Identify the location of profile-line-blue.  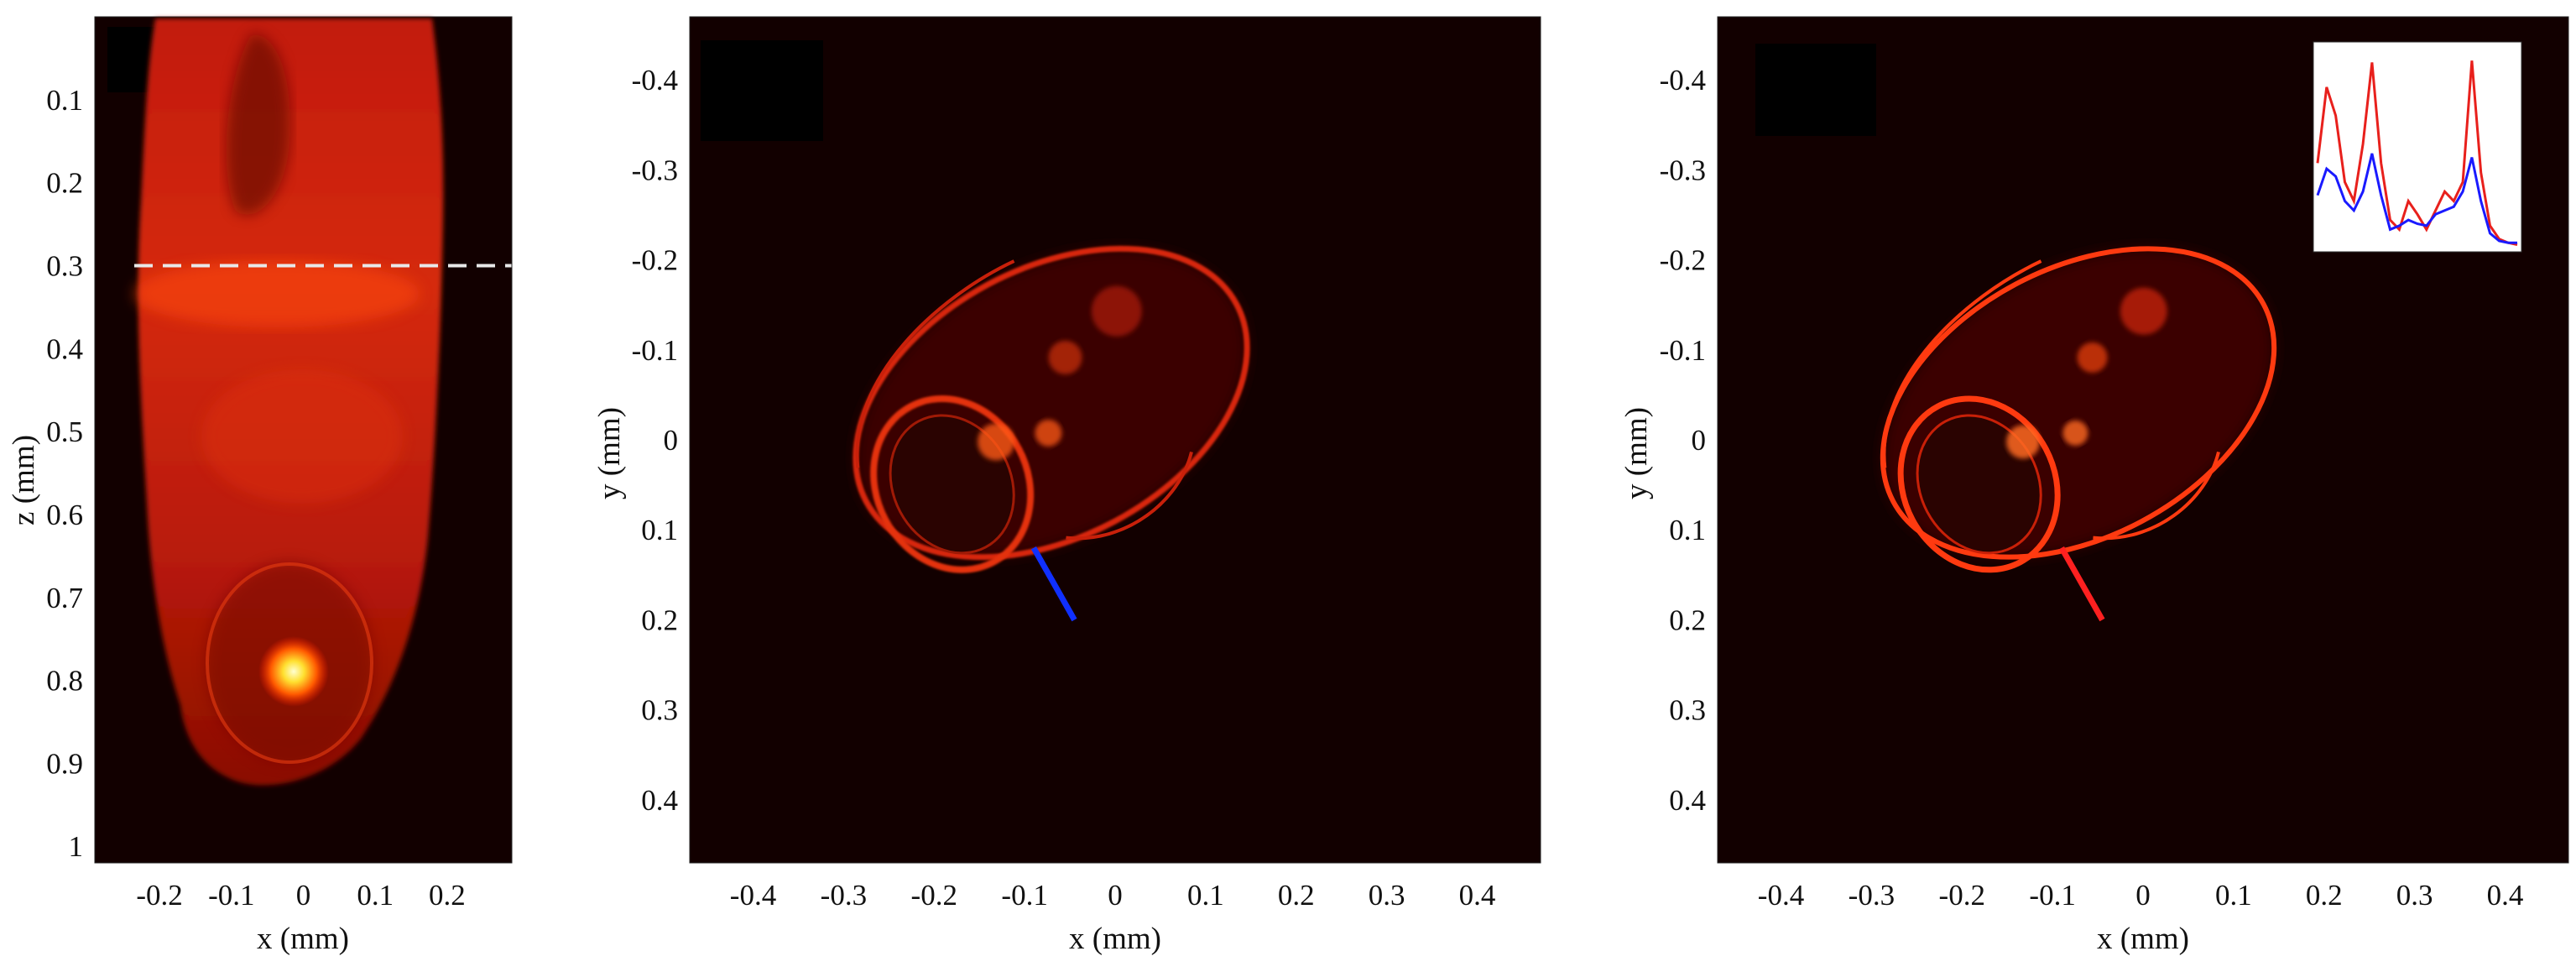
(1053, 584).